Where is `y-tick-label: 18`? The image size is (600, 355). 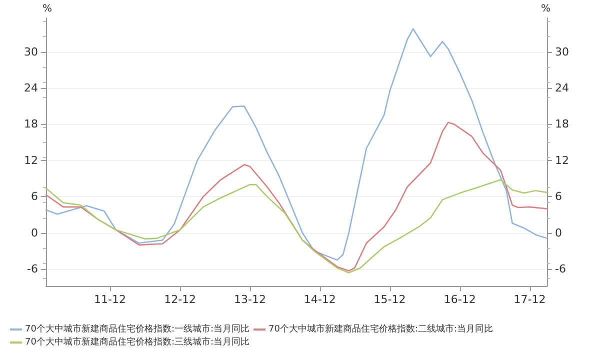
y-tick-label: 18 is located at coordinates (31, 124).